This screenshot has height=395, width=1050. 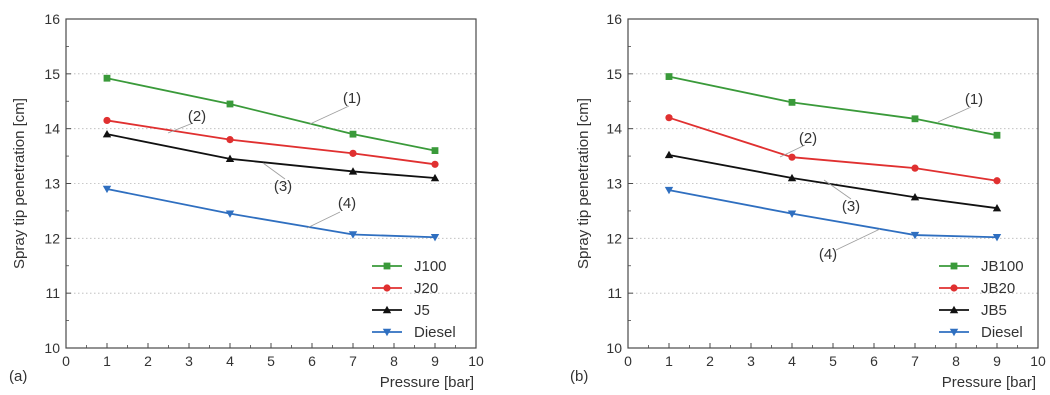 What do you see at coordinates (851, 206) in the screenshot?
I see `callout-label: (3)` at bounding box center [851, 206].